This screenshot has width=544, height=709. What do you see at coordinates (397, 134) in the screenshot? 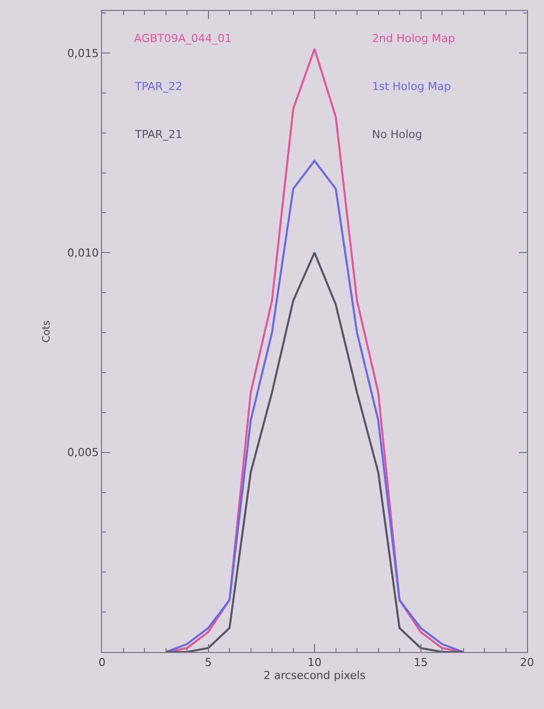
I see `annotation: No Holog` at bounding box center [397, 134].